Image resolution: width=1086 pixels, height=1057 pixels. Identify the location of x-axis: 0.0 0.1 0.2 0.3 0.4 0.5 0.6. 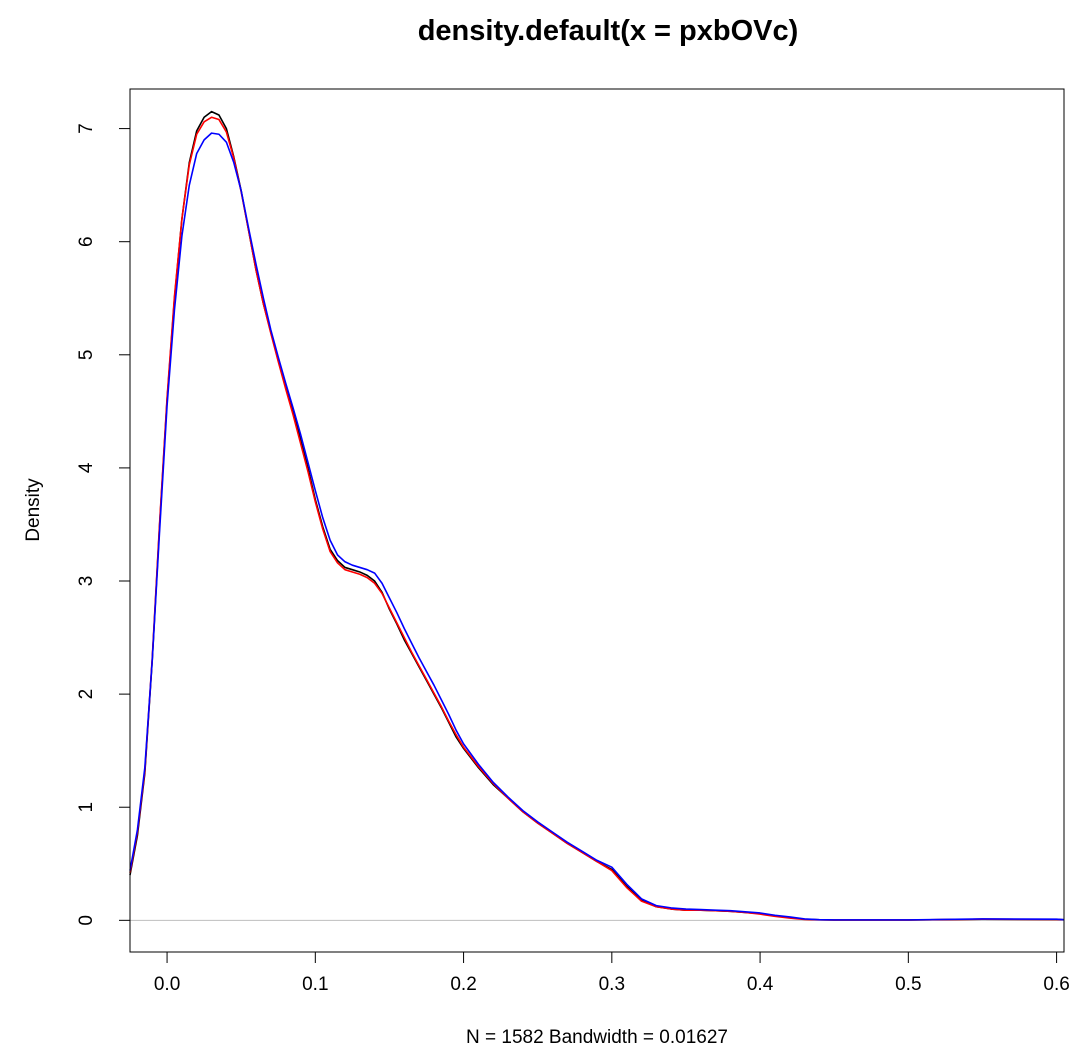
(612, 973).